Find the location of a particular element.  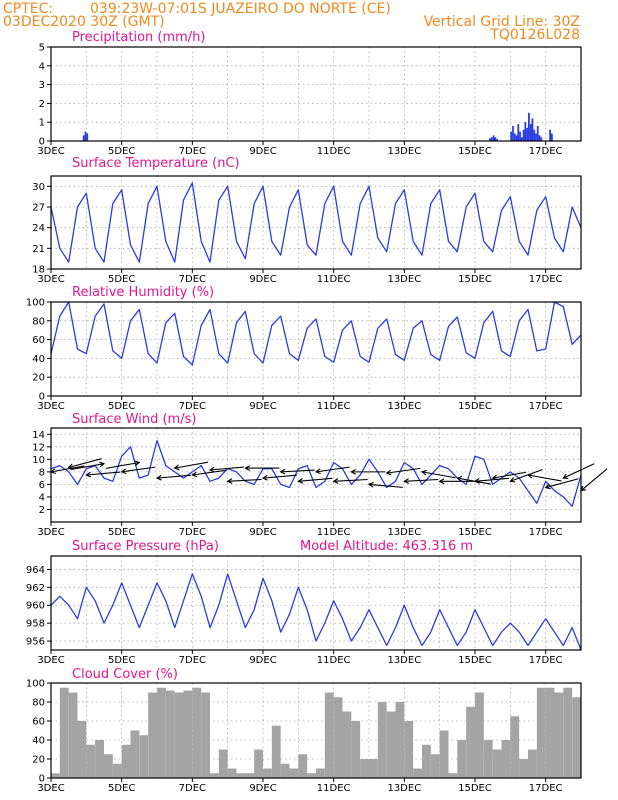

cloud-cover-ytick-label: 100 is located at coordinates (35, 684).